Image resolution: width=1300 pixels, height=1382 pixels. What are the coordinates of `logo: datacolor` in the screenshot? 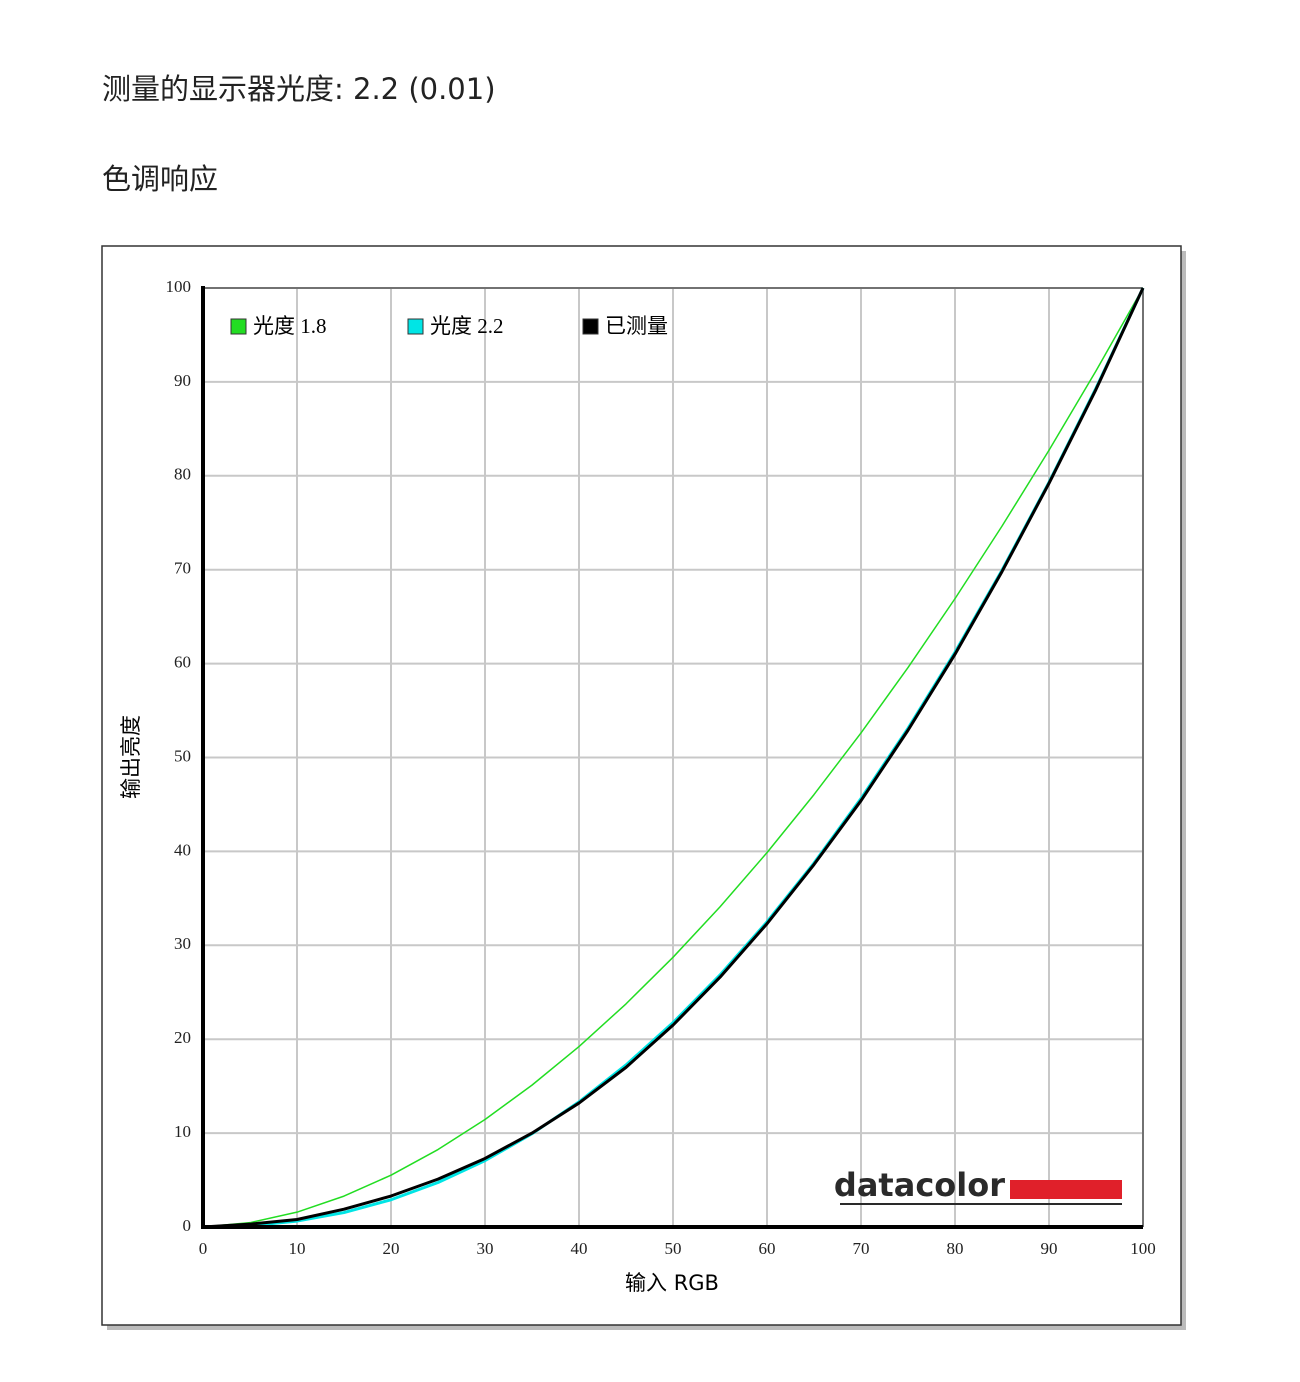 It's located at (919, 1185).